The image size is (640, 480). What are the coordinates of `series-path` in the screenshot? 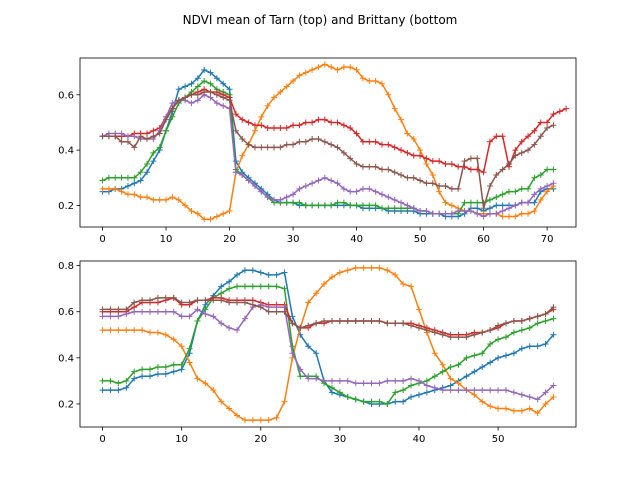 It's located at (328, 317).